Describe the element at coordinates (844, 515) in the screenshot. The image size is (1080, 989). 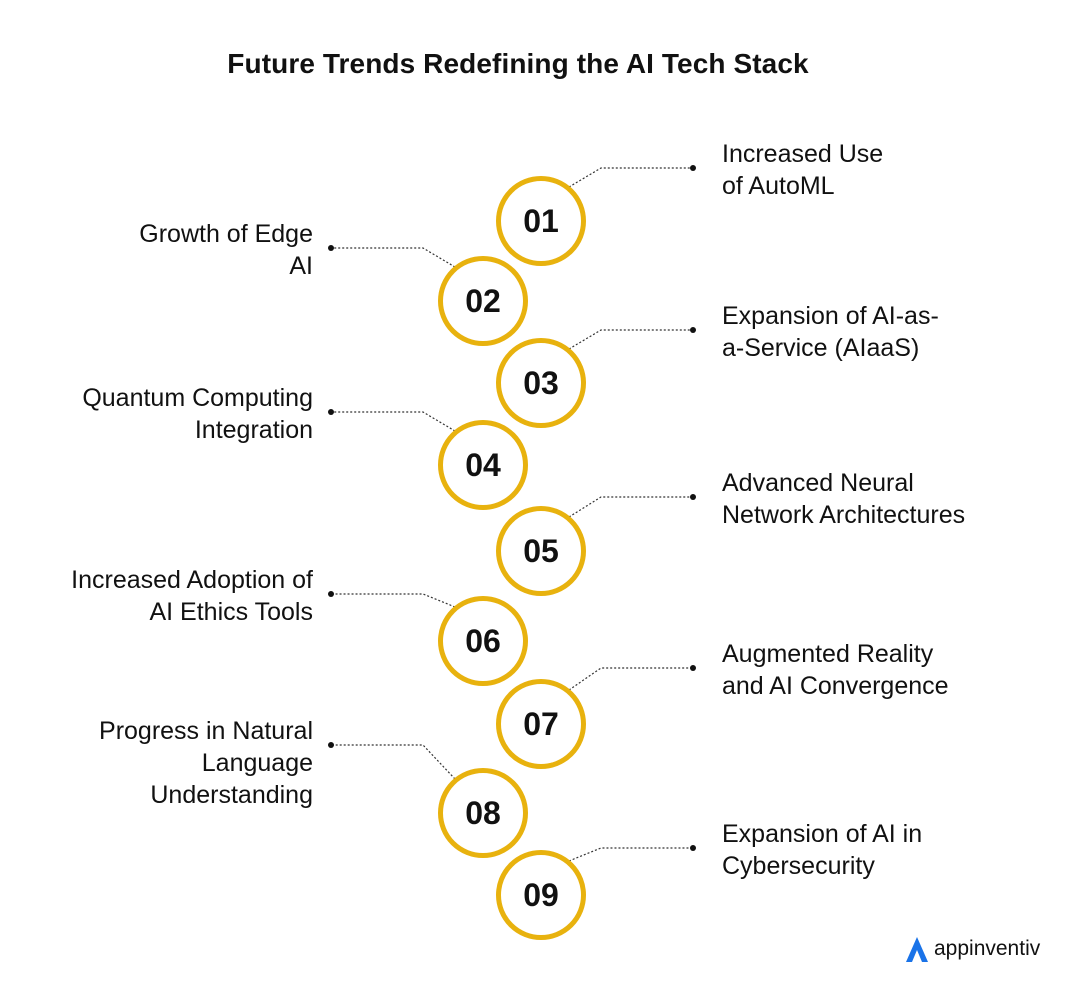
I see `trend-label-line: Network Architectures` at that location.